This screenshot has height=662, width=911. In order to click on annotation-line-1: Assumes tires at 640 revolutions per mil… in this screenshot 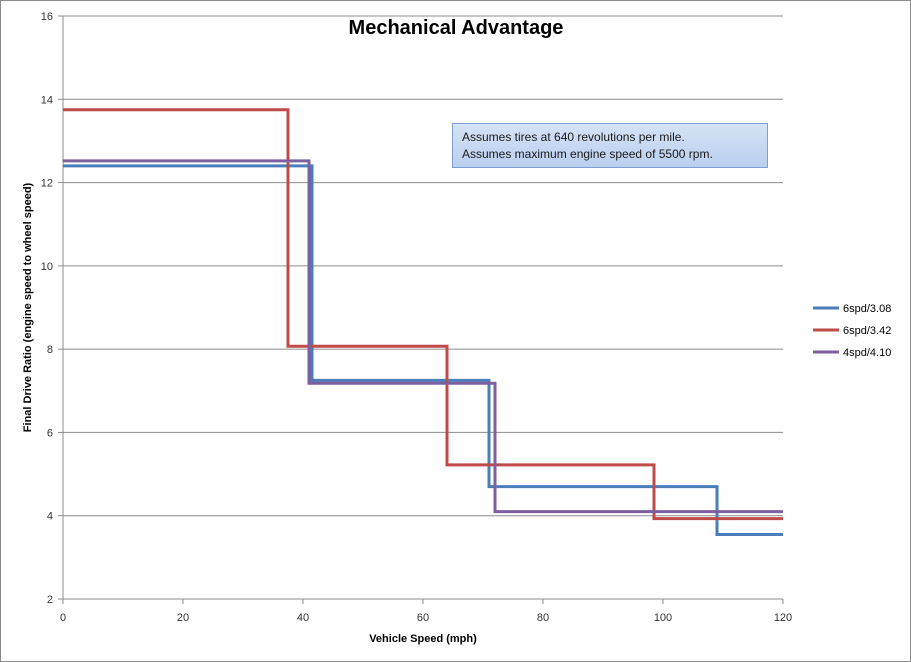, I will do `click(573, 137)`.